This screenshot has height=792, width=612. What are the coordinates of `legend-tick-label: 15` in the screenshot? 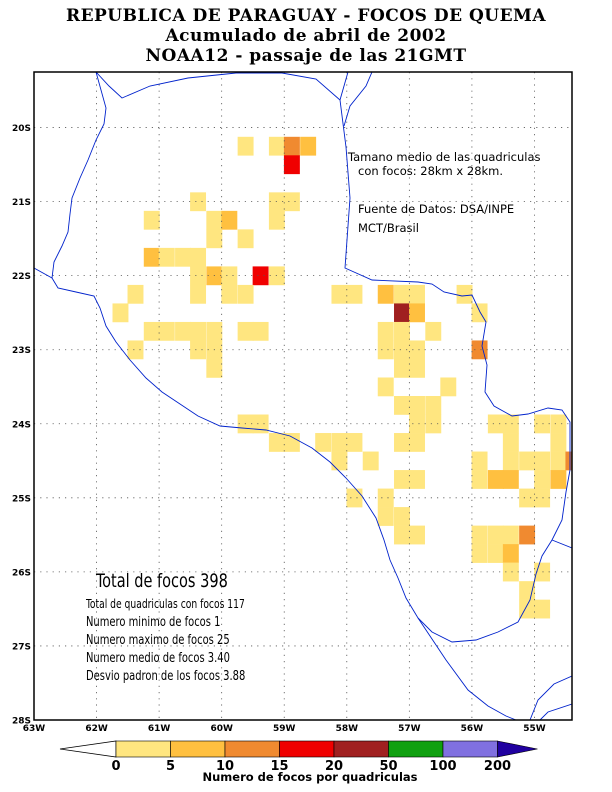 It's located at (279, 766).